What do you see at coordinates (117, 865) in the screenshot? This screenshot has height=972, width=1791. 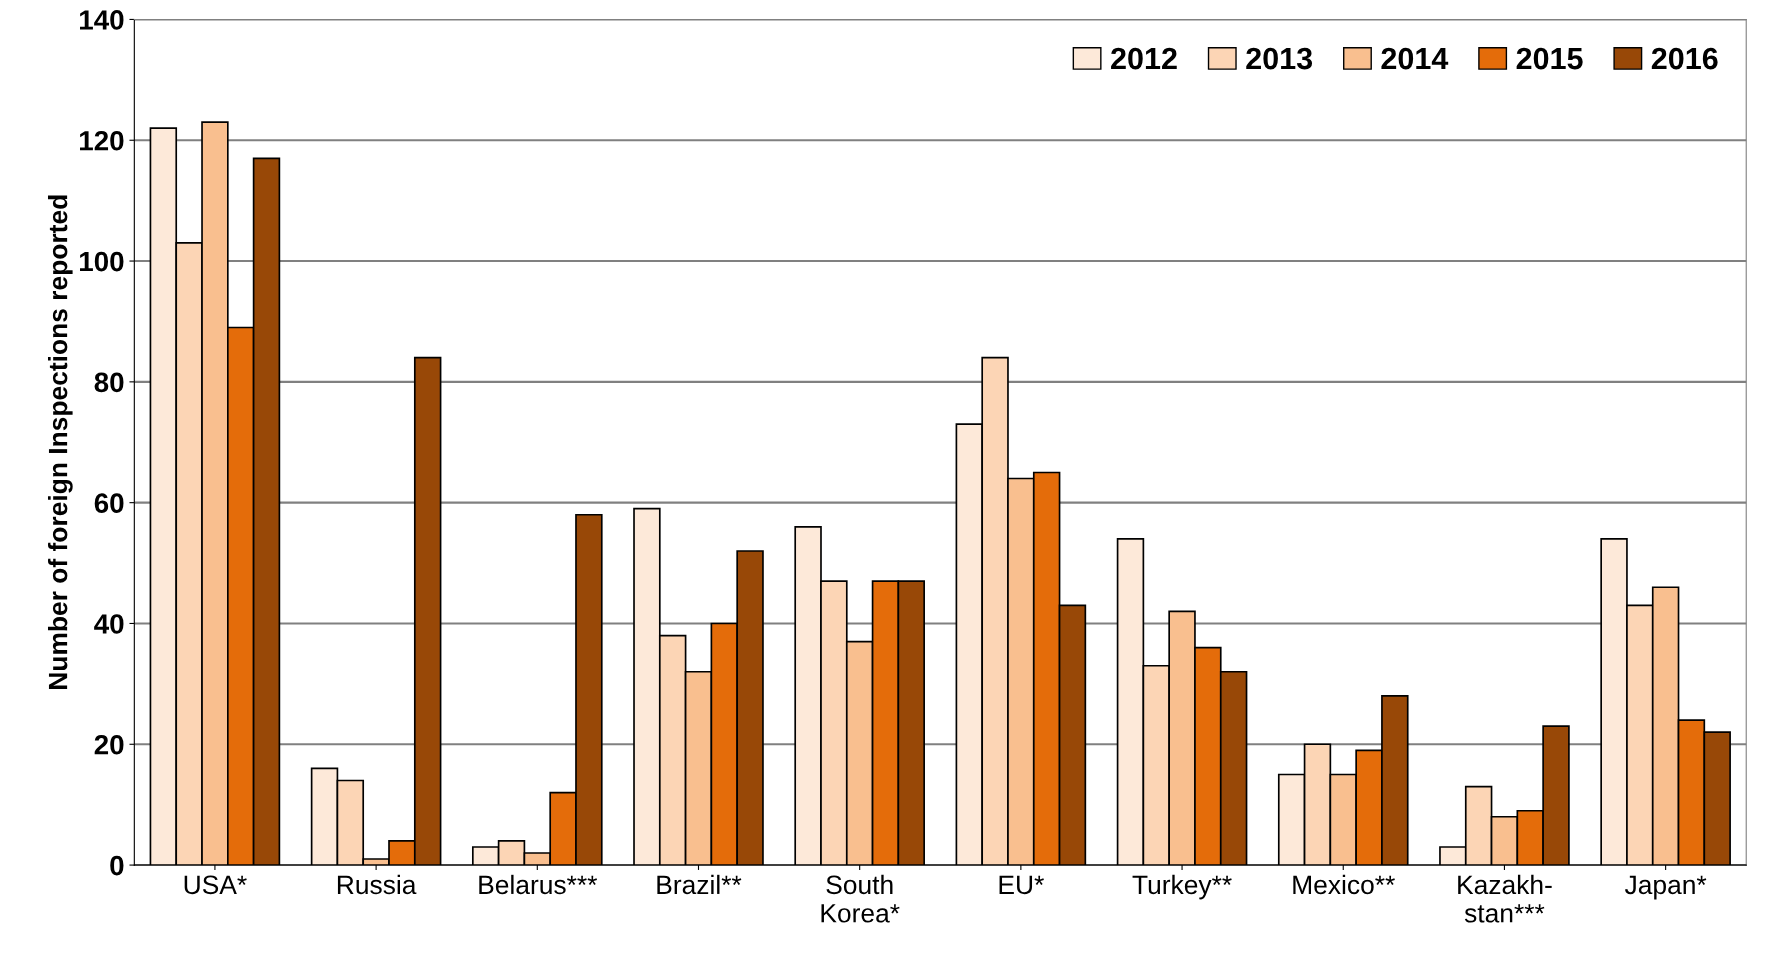 I see `y-tick-label: 0` at bounding box center [117, 865].